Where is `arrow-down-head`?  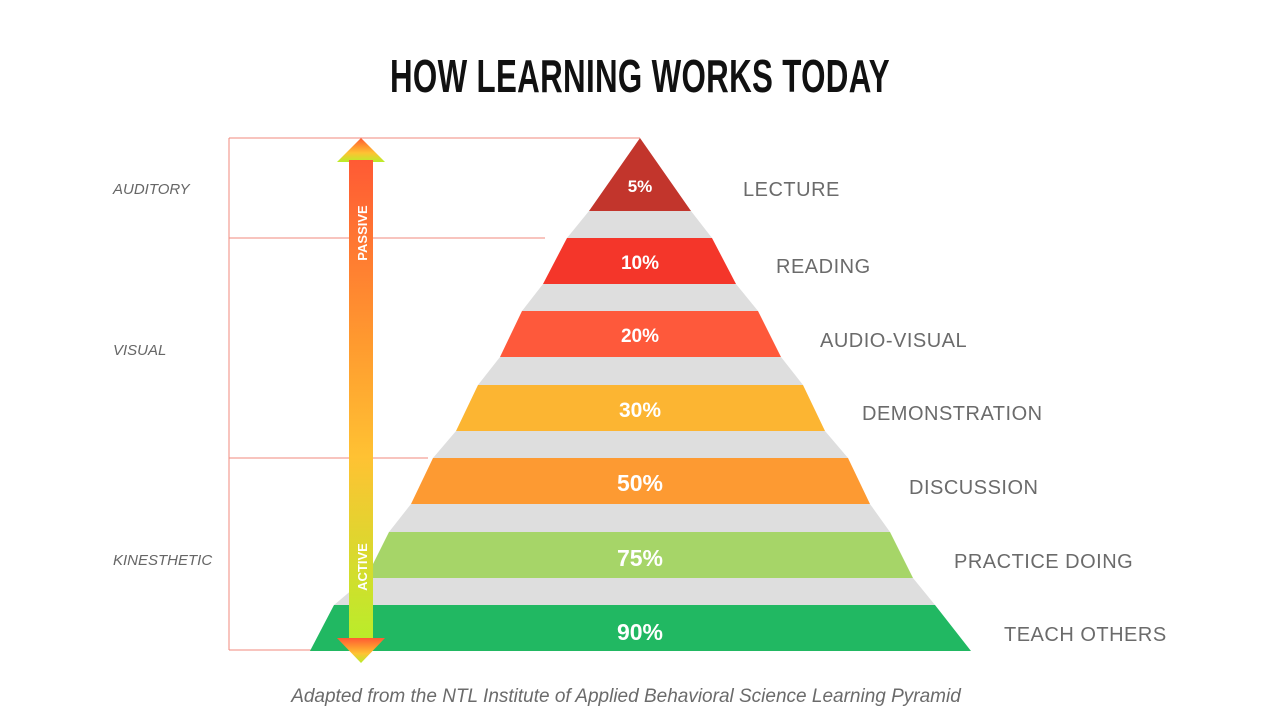 arrow-down-head is located at coordinates (361, 650).